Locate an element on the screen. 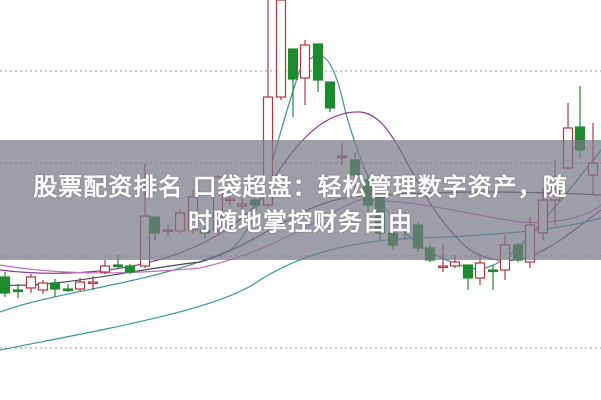 Image resolution: width=601 pixels, height=400 pixels. caption-line-2: 时随地掌控财务自由 is located at coordinates (300, 222).